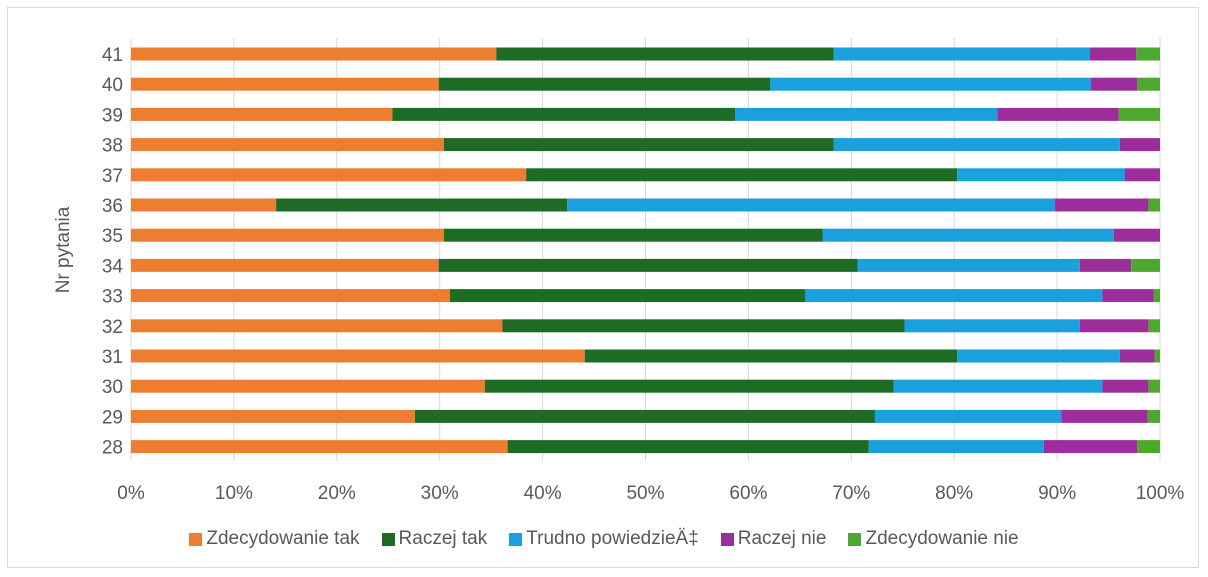 This screenshot has height=577, width=1208. Describe the element at coordinates (112, 357) in the screenshot. I see `y-tick-label: 31` at that location.